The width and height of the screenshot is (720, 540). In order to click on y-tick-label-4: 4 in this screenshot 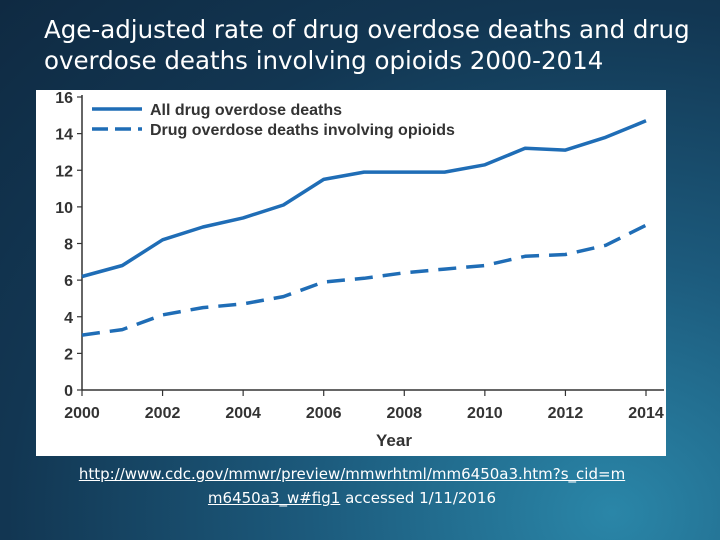, I will do `click(68, 318)`.